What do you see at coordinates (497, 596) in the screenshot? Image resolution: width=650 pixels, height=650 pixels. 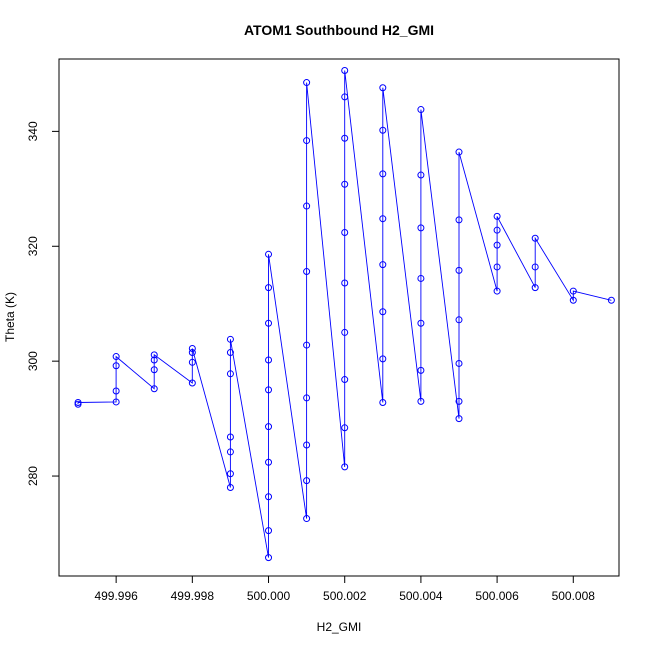 I see `x-tick-label: 500.006` at bounding box center [497, 596].